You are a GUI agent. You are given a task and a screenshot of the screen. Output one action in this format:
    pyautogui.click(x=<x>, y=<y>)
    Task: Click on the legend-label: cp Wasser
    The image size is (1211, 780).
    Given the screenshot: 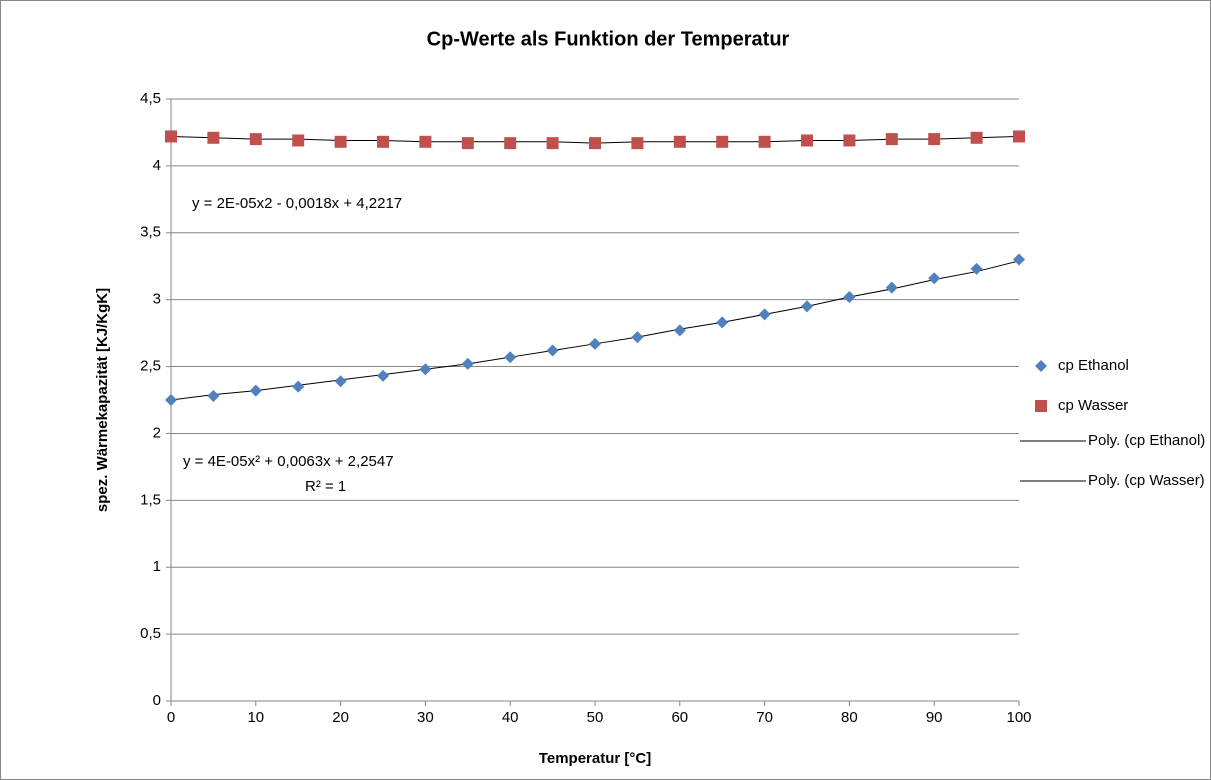 What is the action you would take?
    pyautogui.click(x=1093, y=405)
    